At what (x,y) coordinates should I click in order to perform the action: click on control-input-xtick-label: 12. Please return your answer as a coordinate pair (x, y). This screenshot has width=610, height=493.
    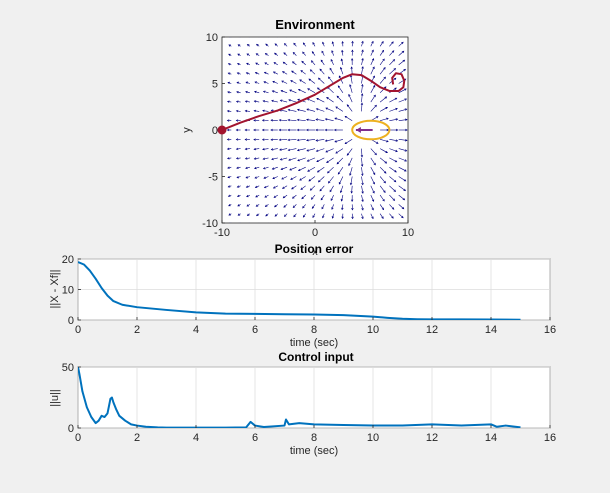
    Looking at the image, I should click on (432, 438).